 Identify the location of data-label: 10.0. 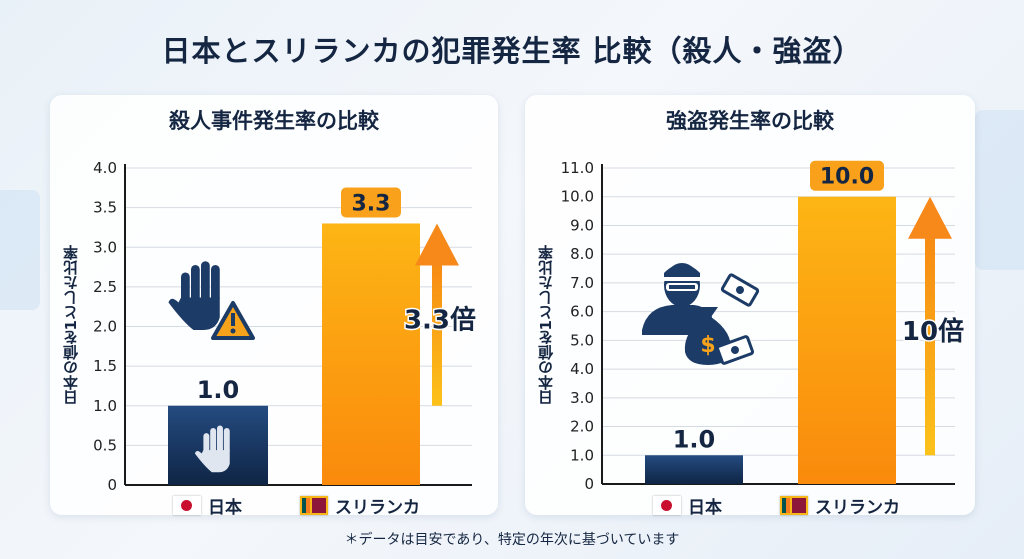
(847, 177).